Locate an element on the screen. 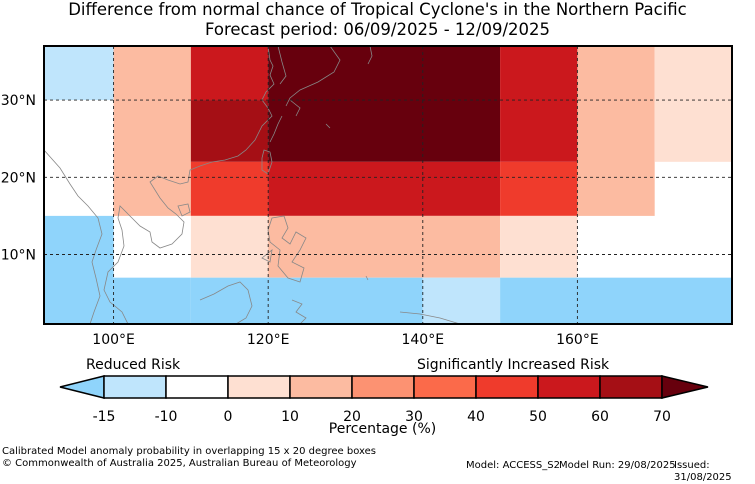 The width and height of the screenshot is (755, 484). coastline-hainan is located at coordinates (184, 210).